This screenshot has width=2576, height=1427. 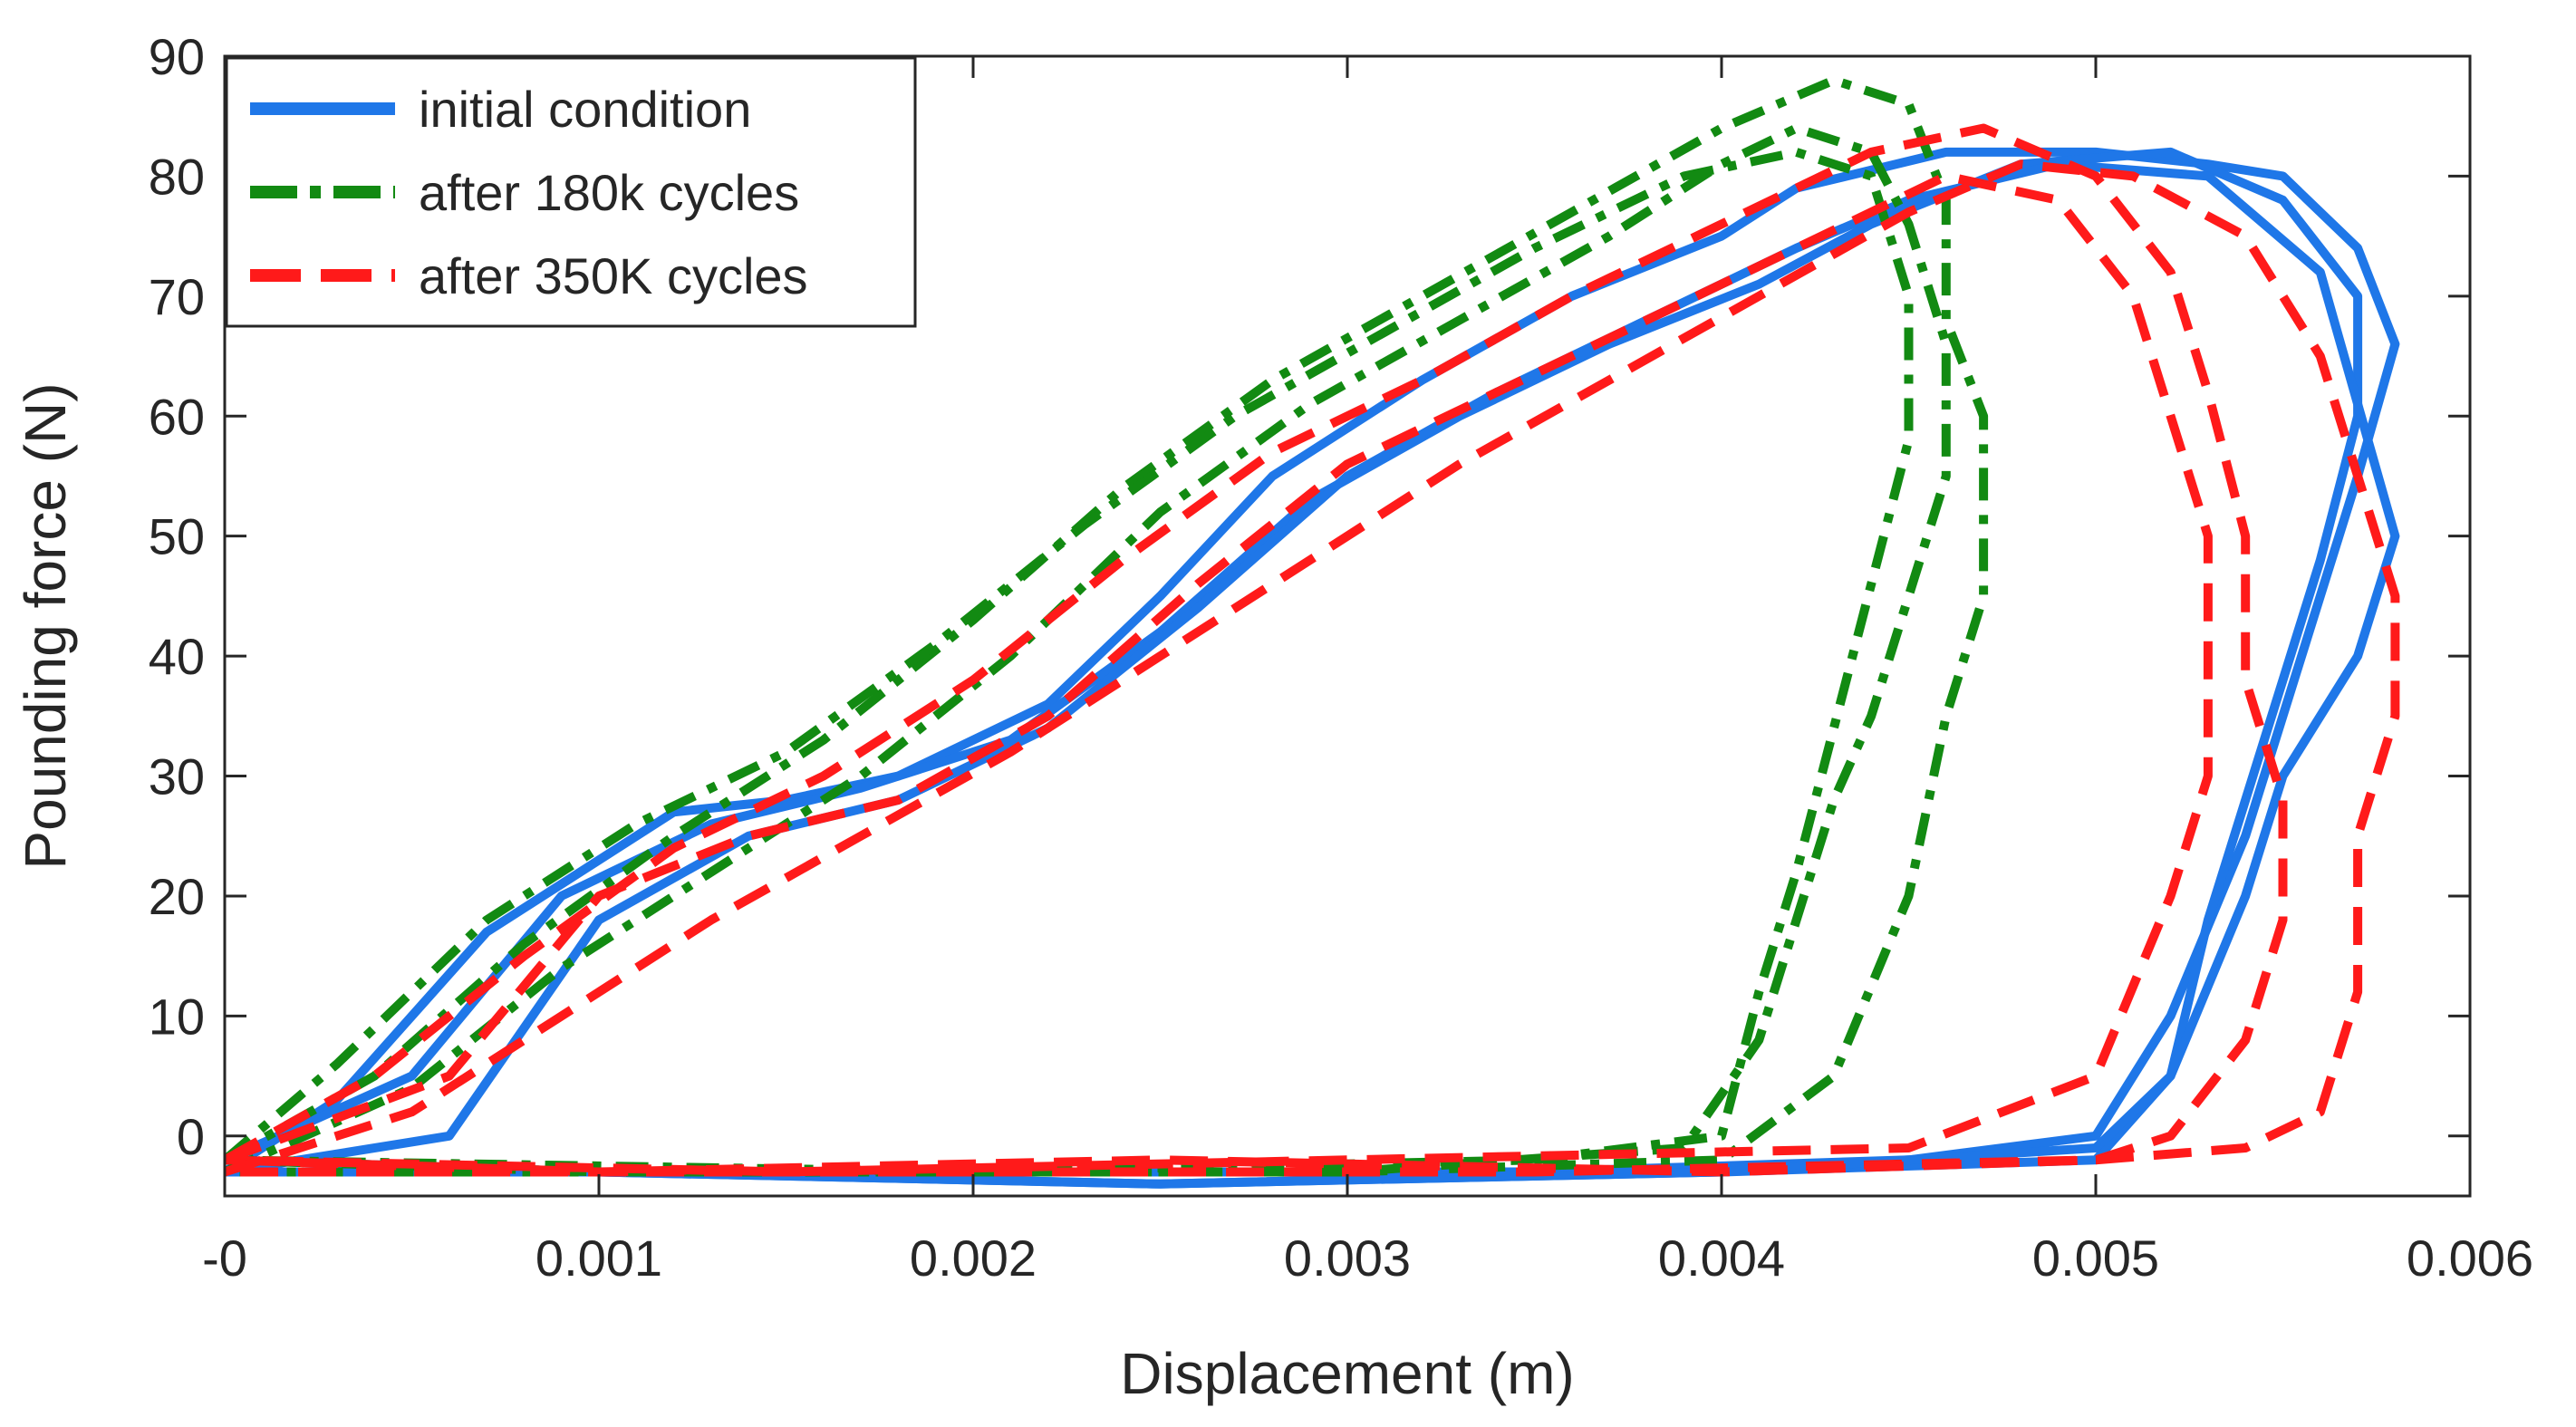 I want to click on y-tick-label: 70, so click(x=177, y=296).